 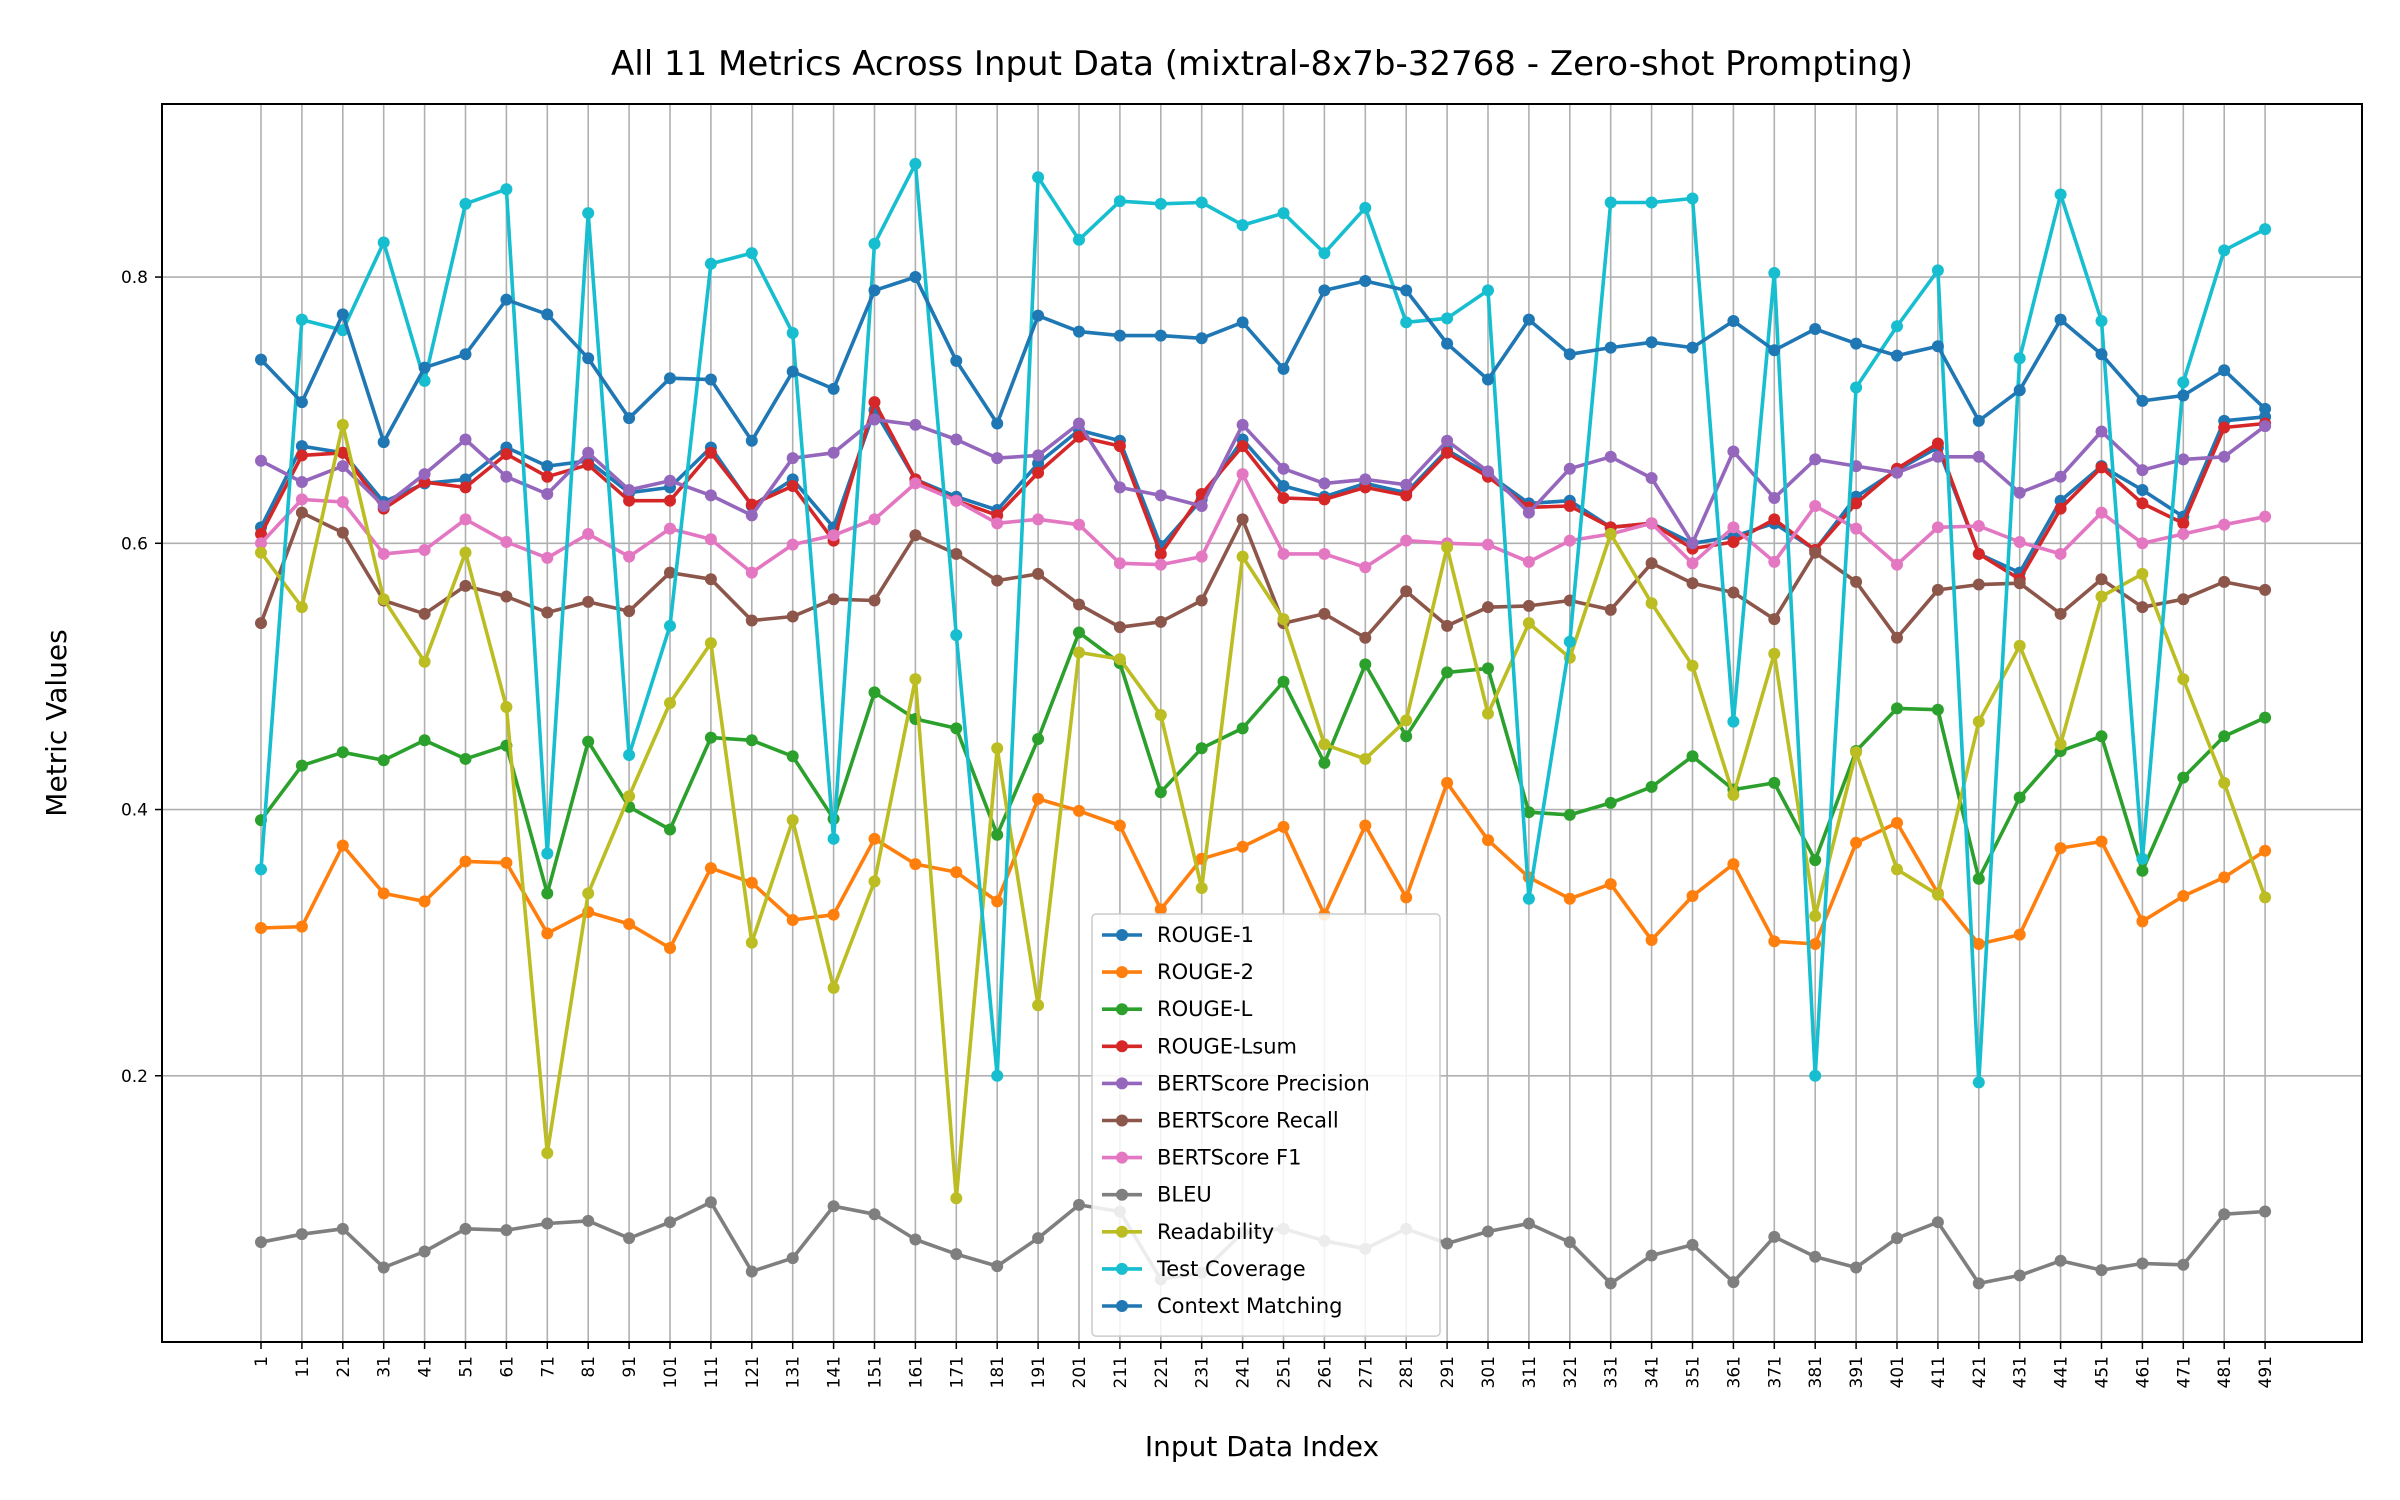 I want to click on x-tick-label: 261, so click(x=1325, y=1372).